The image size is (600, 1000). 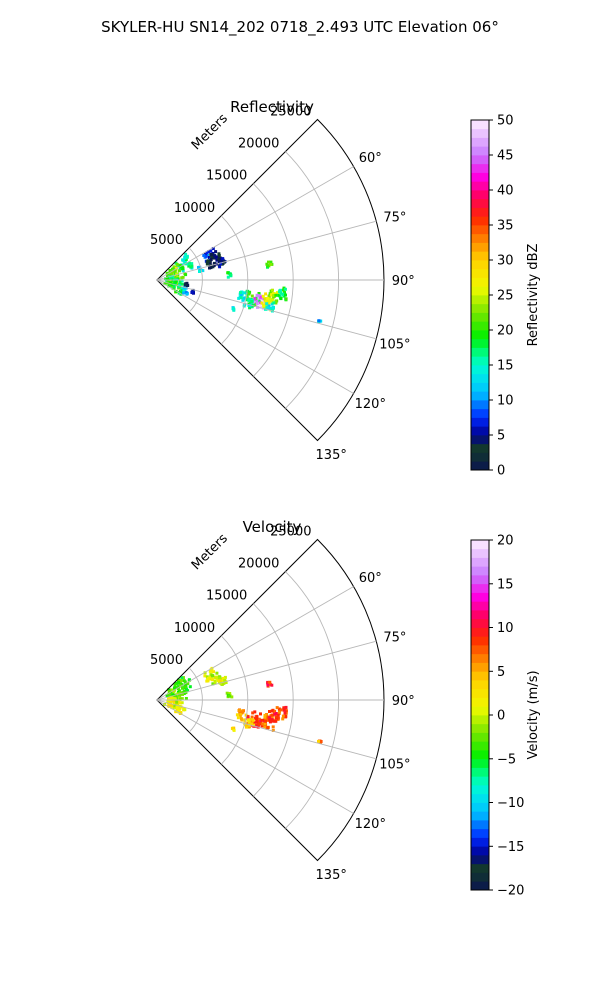 I want to click on velocity-colorbar: −20 −15 −10 −5 0 5 10 15 20 Velocity (m/s), so click(x=505, y=716).